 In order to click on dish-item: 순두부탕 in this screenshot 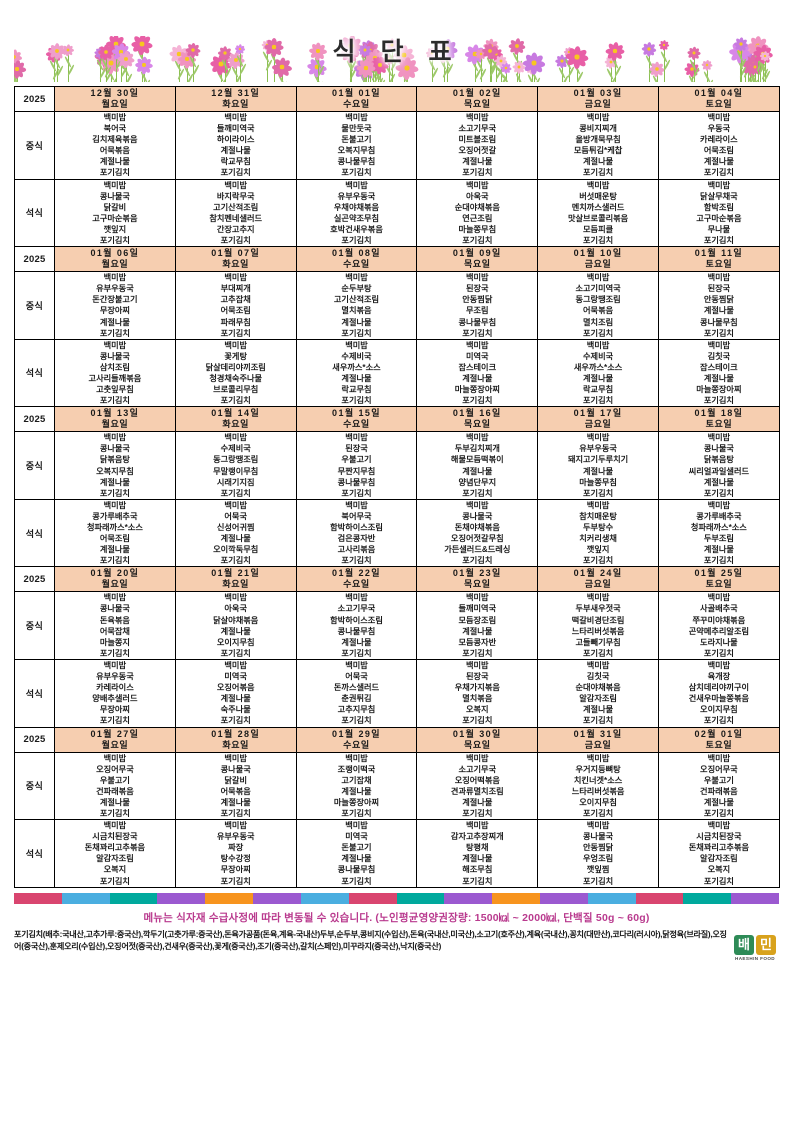, I will do `click(356, 289)`.